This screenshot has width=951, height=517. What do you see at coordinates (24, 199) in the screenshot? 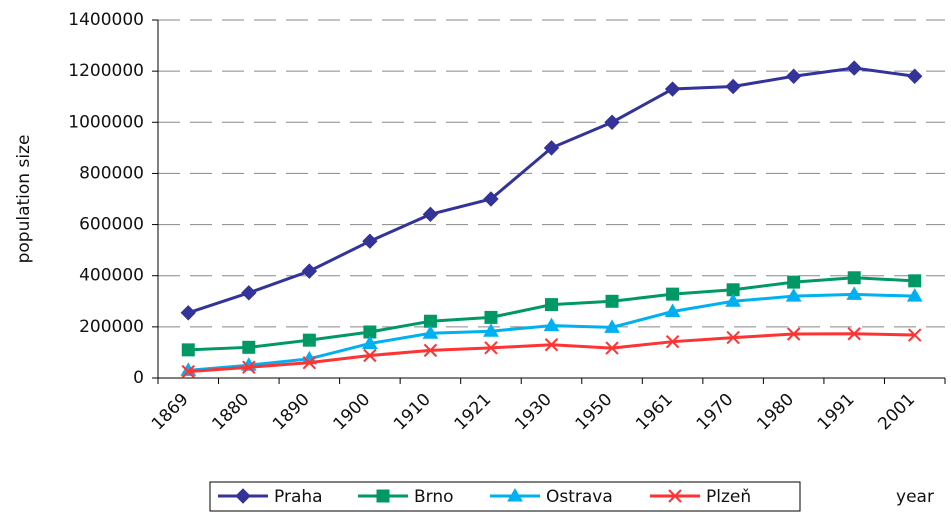
I see `y-axis-label: population size` at bounding box center [24, 199].